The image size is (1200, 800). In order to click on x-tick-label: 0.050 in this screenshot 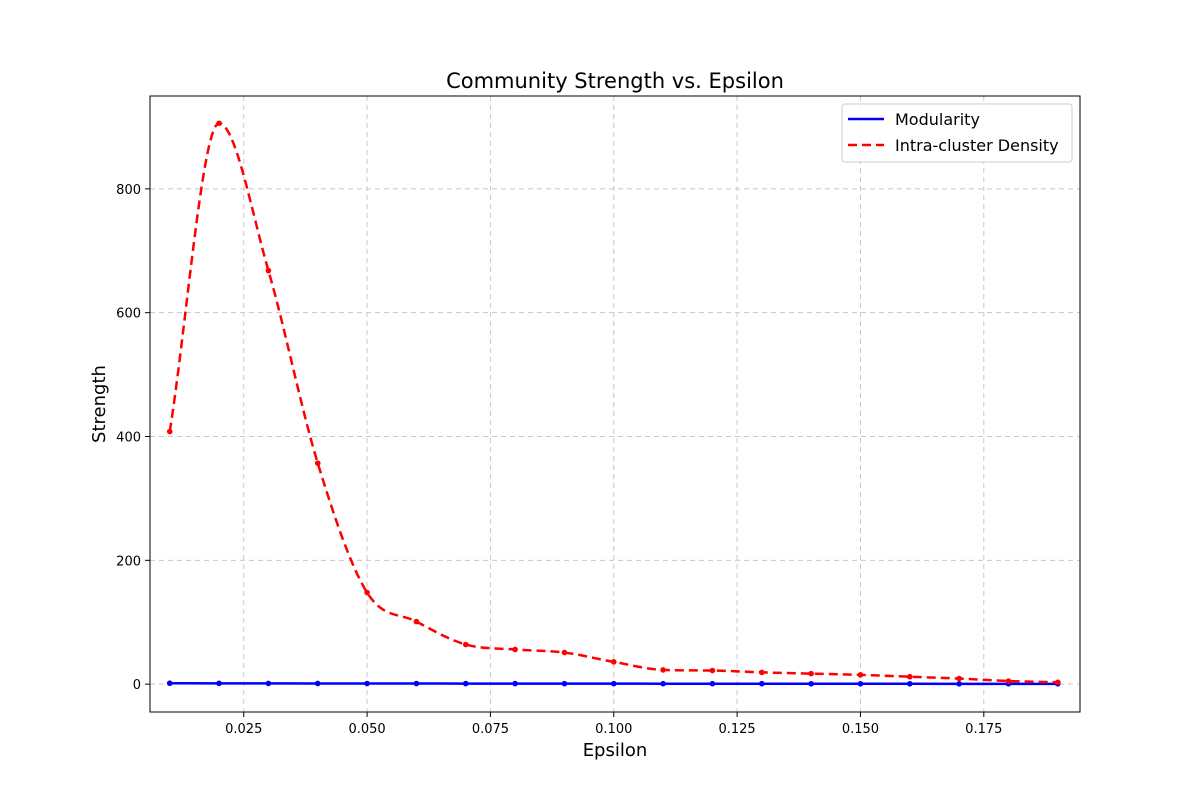, I will do `click(366, 729)`.